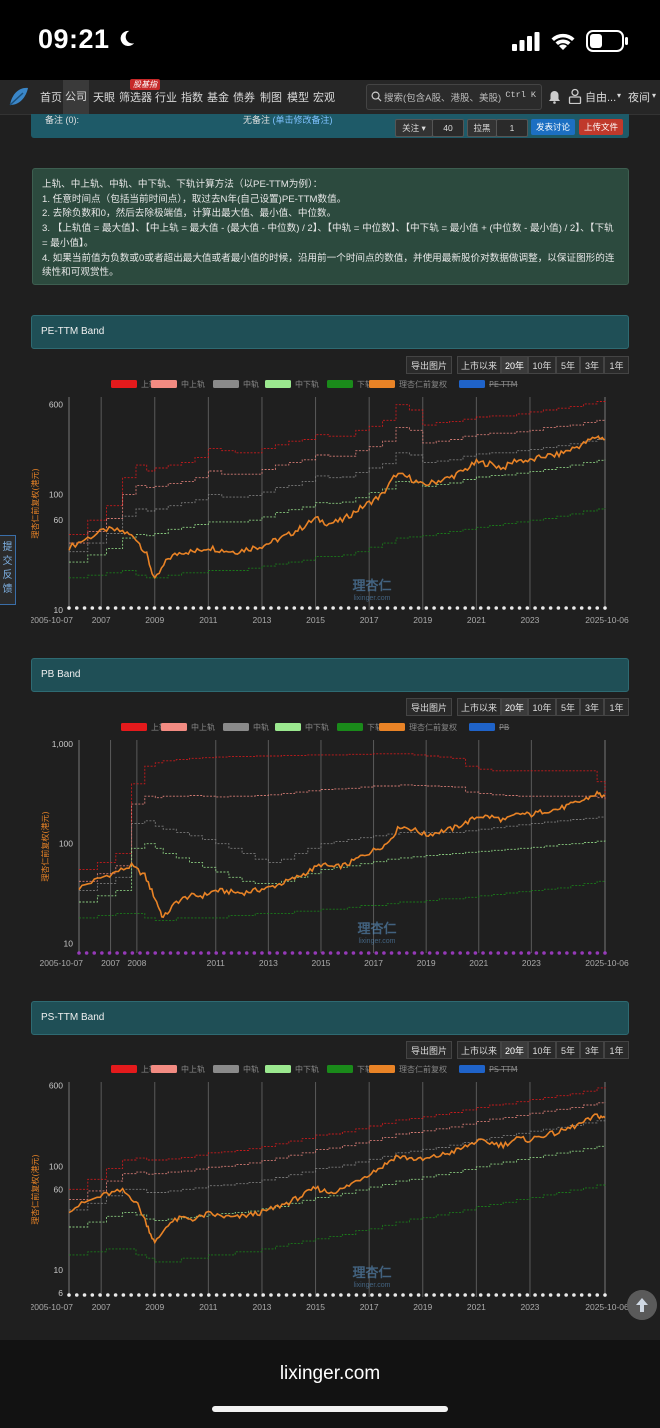  I want to click on nav-company: 公司, so click(76, 97).